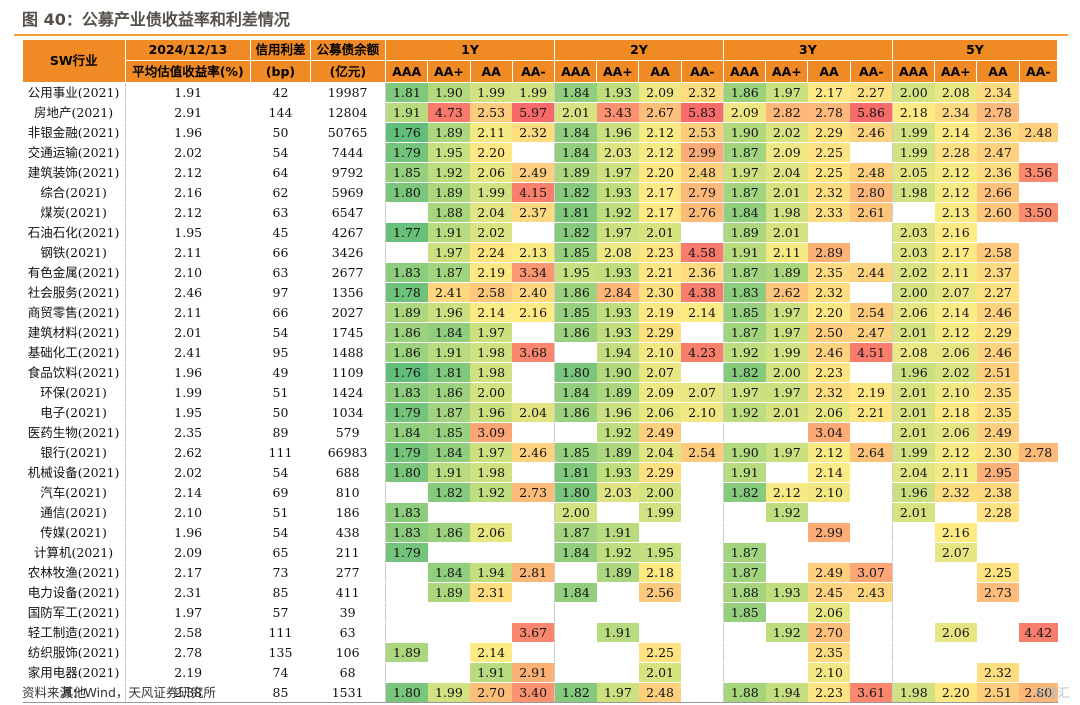 The height and width of the screenshot is (705, 1080). Describe the element at coordinates (280, 472) in the screenshot. I see `credit-spread-cell: 54` at that location.